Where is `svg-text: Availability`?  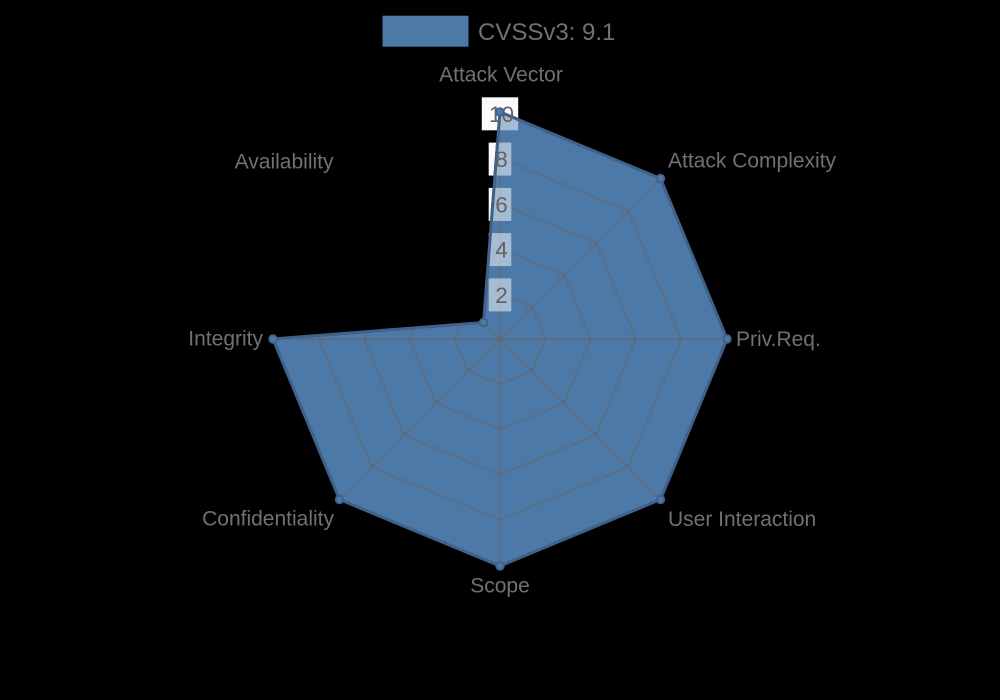
svg-text: Availability is located at coordinates (284, 162).